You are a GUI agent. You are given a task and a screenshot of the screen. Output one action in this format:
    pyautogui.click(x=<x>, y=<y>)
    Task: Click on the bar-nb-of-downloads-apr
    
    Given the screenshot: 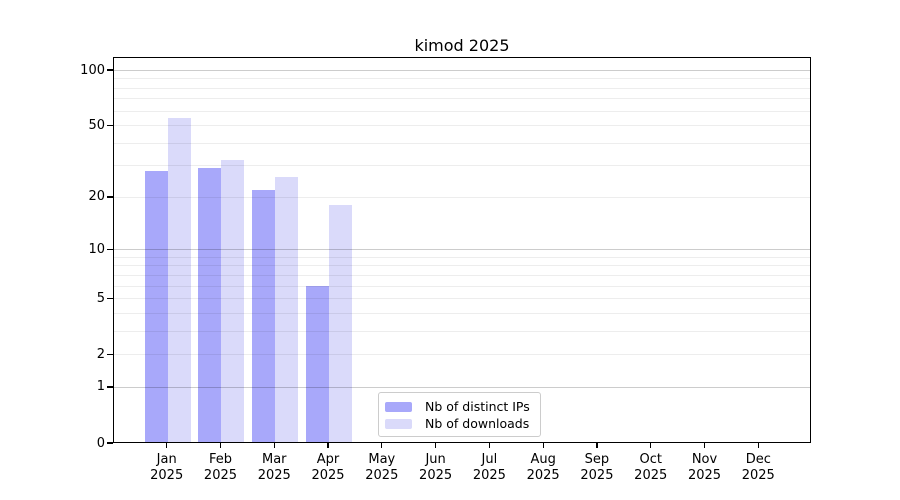 What is the action you would take?
    pyautogui.click(x=341, y=323)
    